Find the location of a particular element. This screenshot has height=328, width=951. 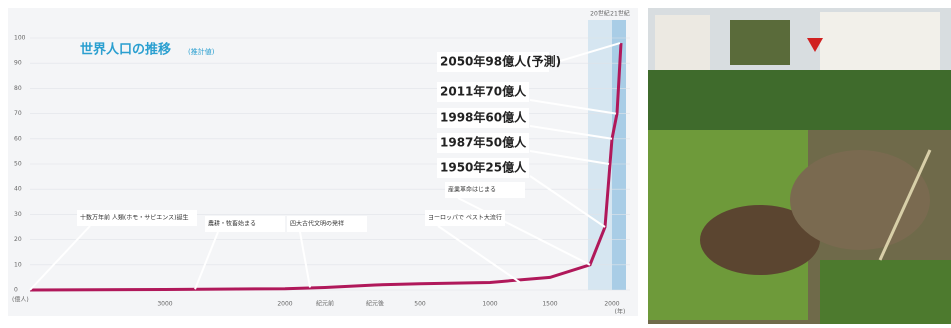

x-tick-label: 1000 is located at coordinates (489, 304).